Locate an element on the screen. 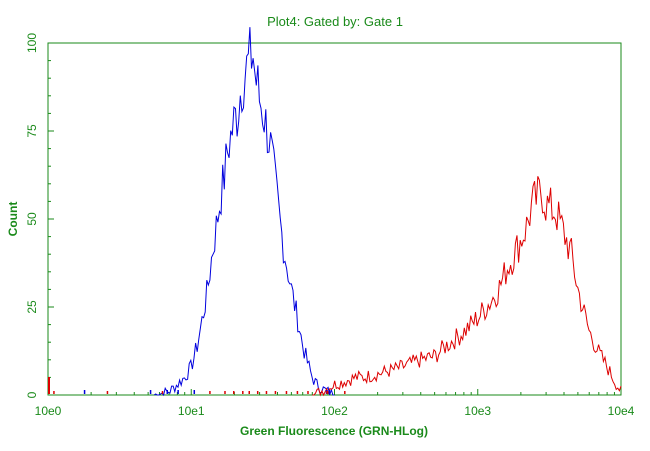 The height and width of the screenshot is (451, 650). y-axis-label: Count is located at coordinates (13, 219).